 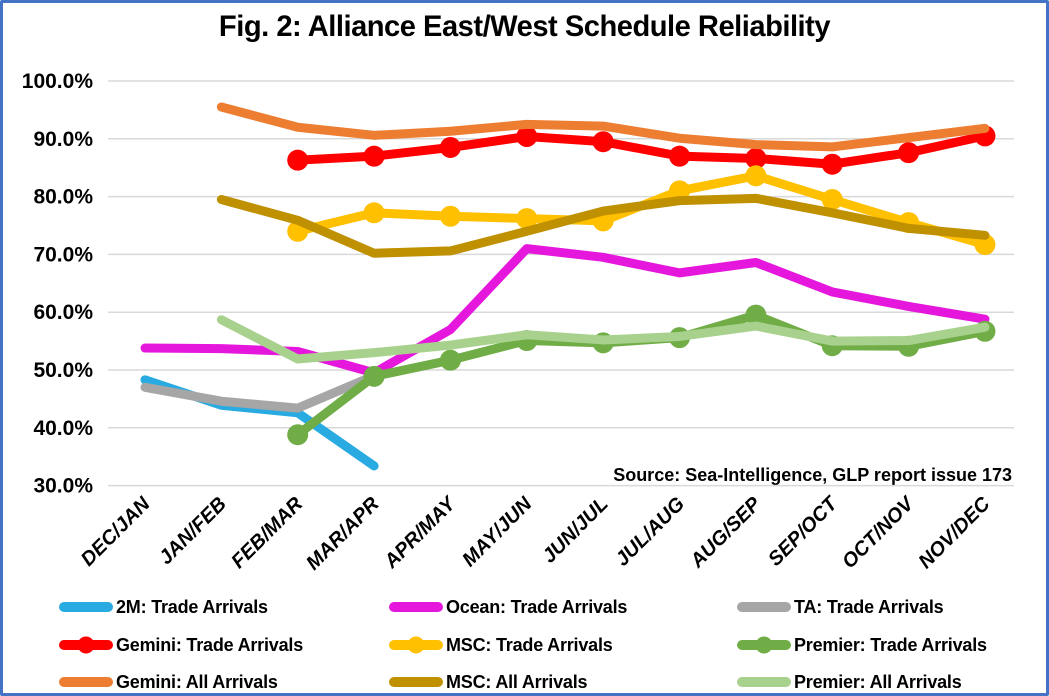 I want to click on legend-swatch-ta-trade-arrivals, so click(x=764, y=607).